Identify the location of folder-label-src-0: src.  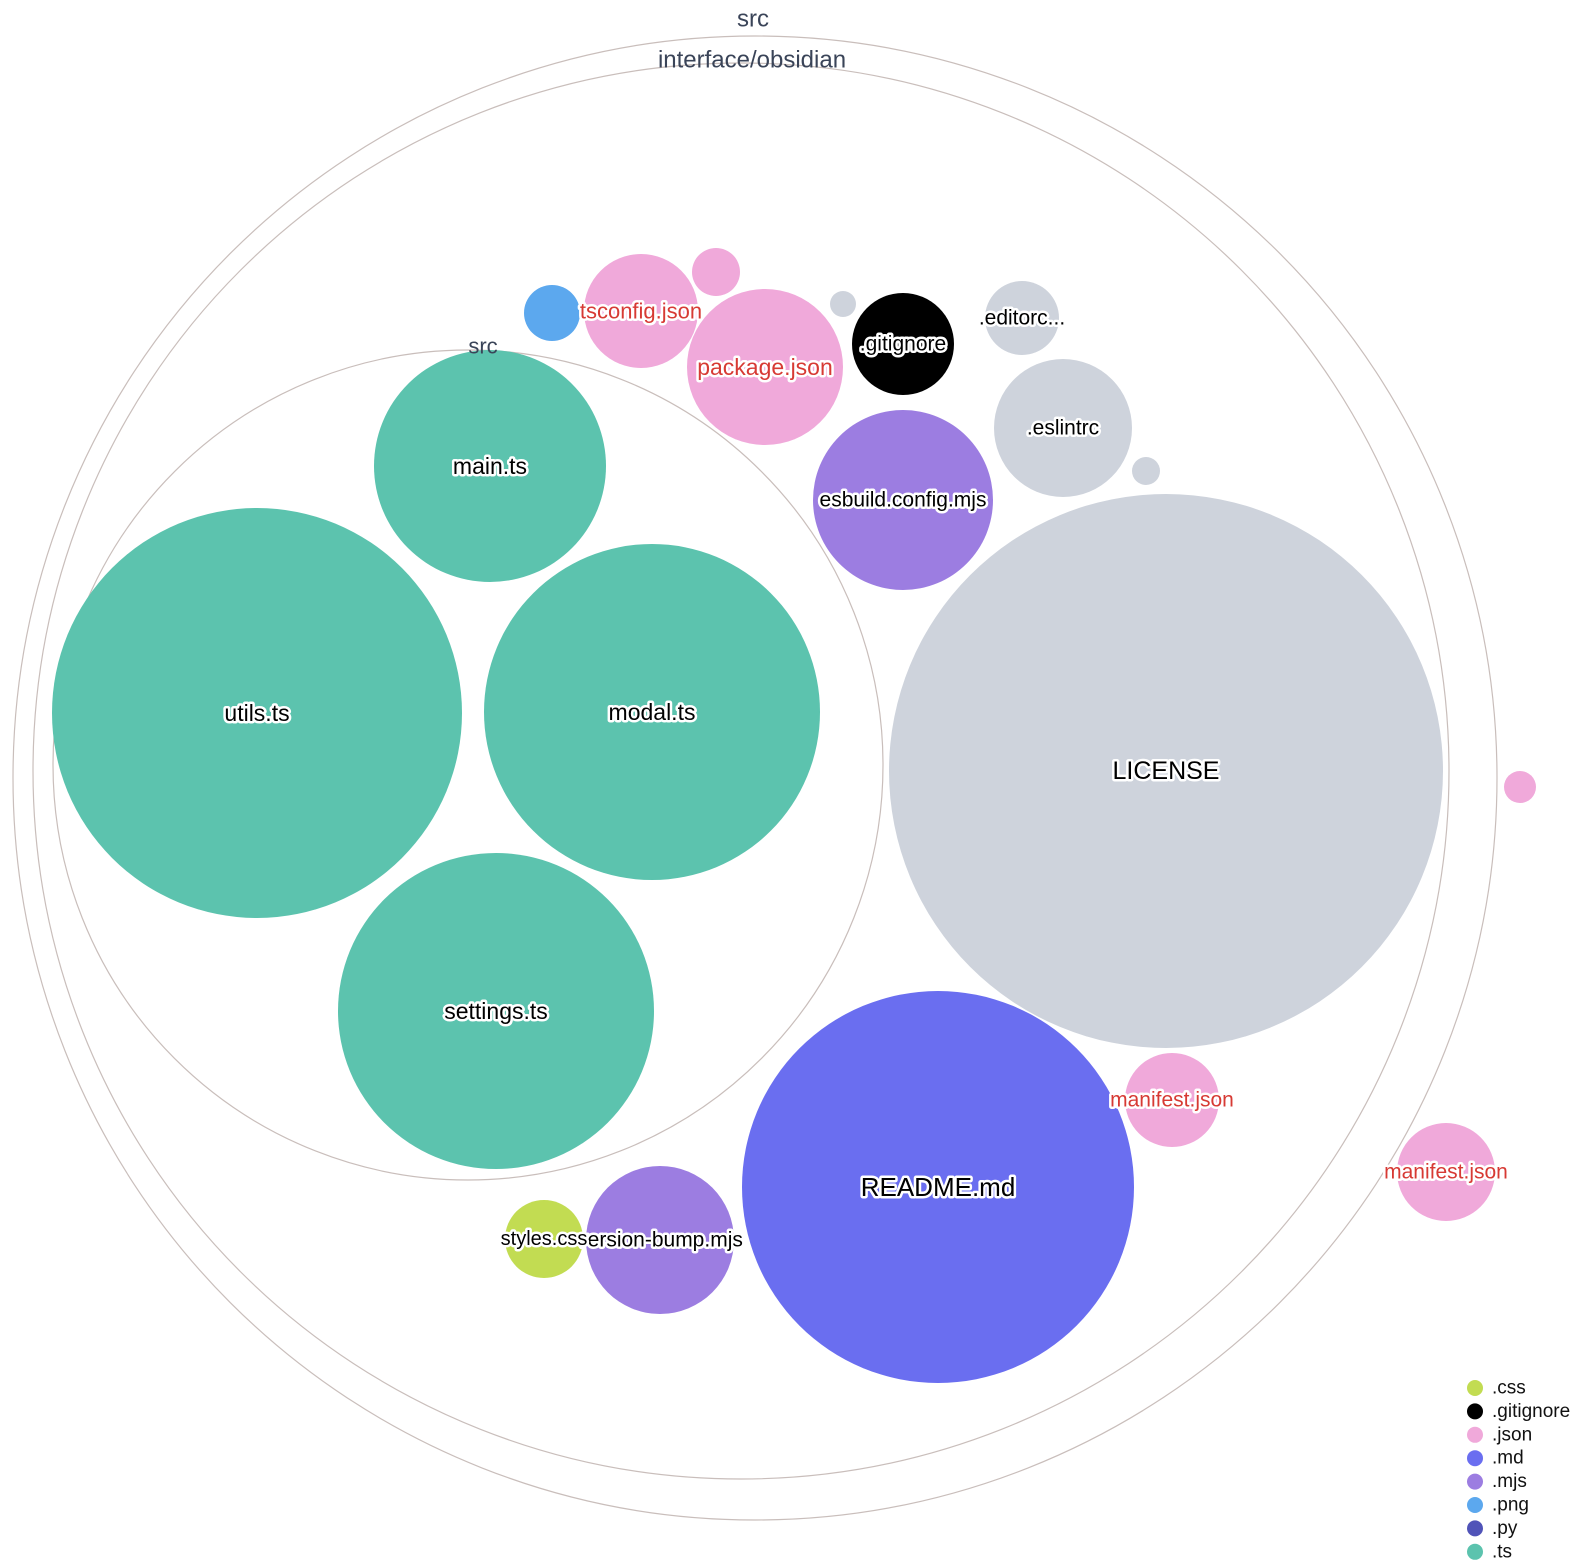
(753, 19).